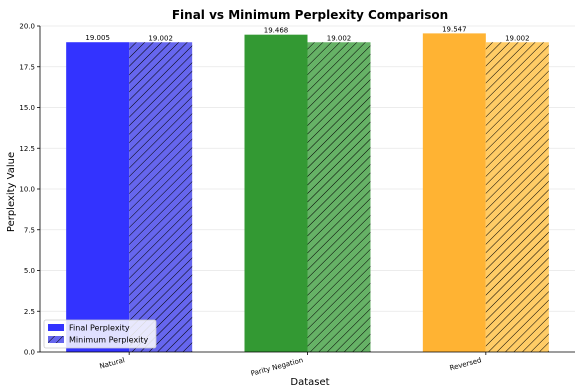 The height and width of the screenshot is (391, 576). What do you see at coordinates (27, 190) in the screenshot?
I see `y-tick-label: 10.0` at bounding box center [27, 190].